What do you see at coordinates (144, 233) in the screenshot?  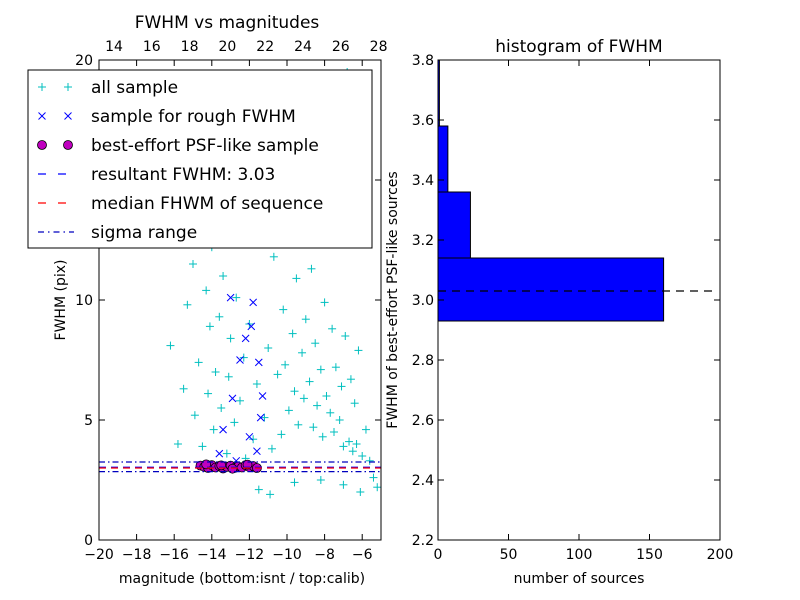 I see `legend-label-5: sigma range` at bounding box center [144, 233].